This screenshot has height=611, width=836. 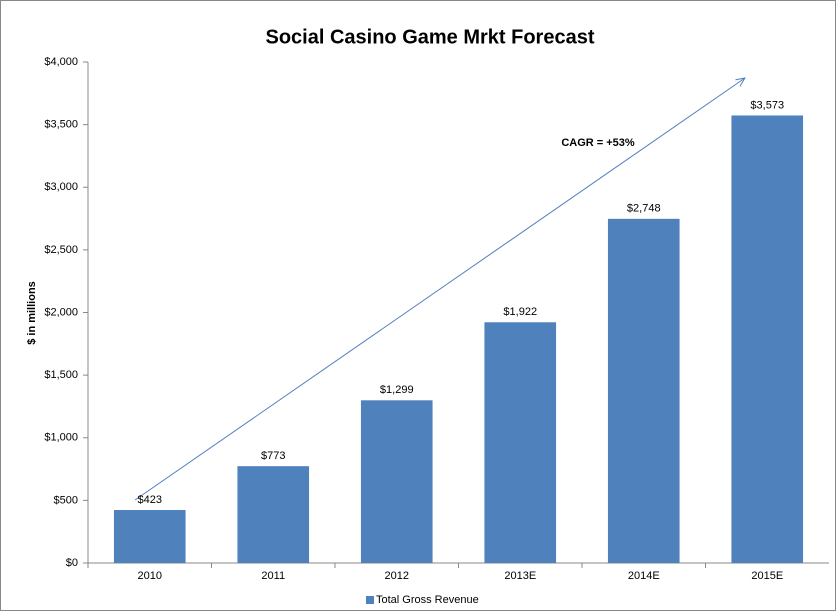 I want to click on y-tick-label: $0, so click(x=72, y=563).